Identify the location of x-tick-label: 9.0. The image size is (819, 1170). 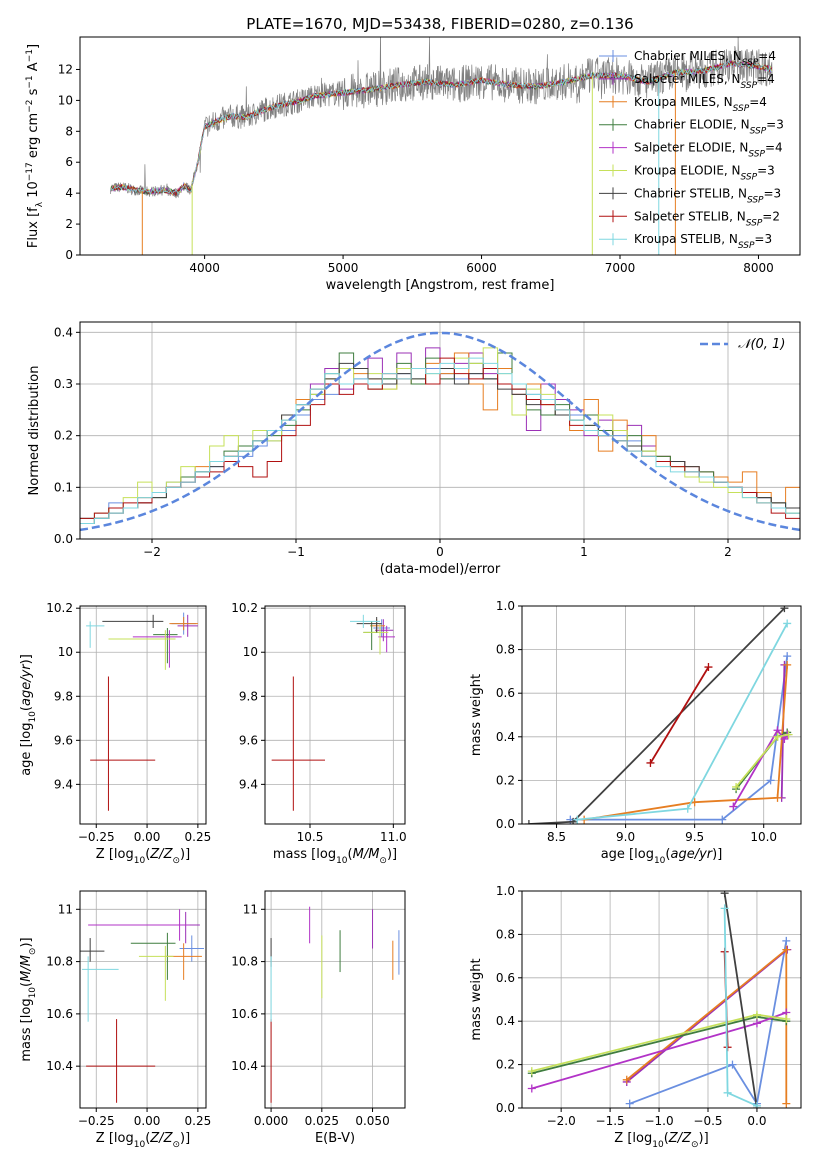
(625, 837).